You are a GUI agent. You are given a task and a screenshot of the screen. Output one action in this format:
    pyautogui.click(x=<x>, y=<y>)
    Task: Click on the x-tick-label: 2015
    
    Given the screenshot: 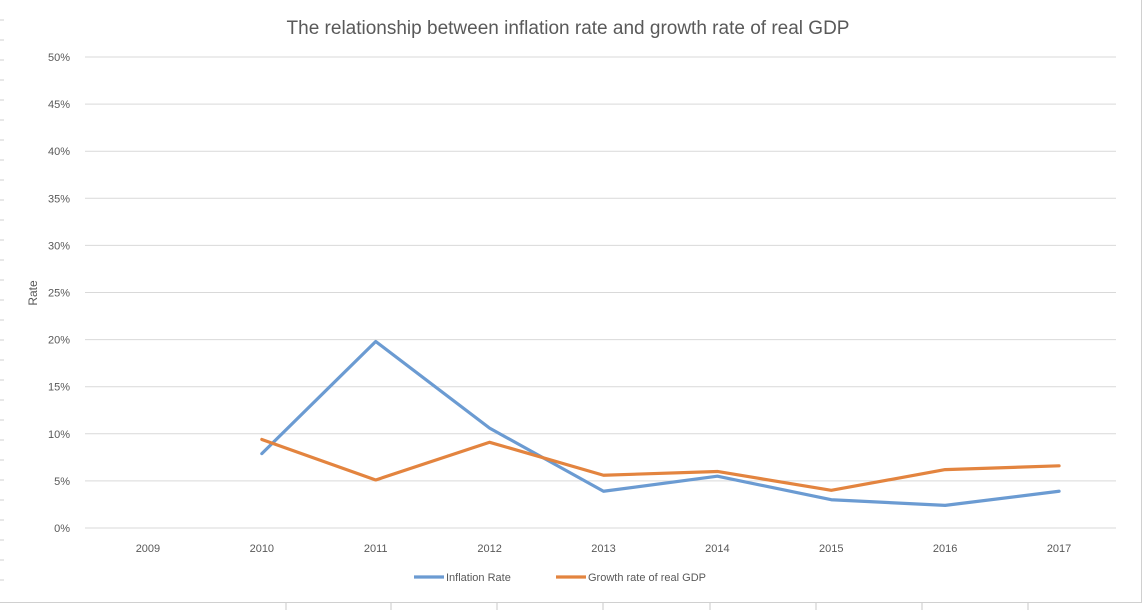 What is the action you would take?
    pyautogui.click(x=831, y=549)
    